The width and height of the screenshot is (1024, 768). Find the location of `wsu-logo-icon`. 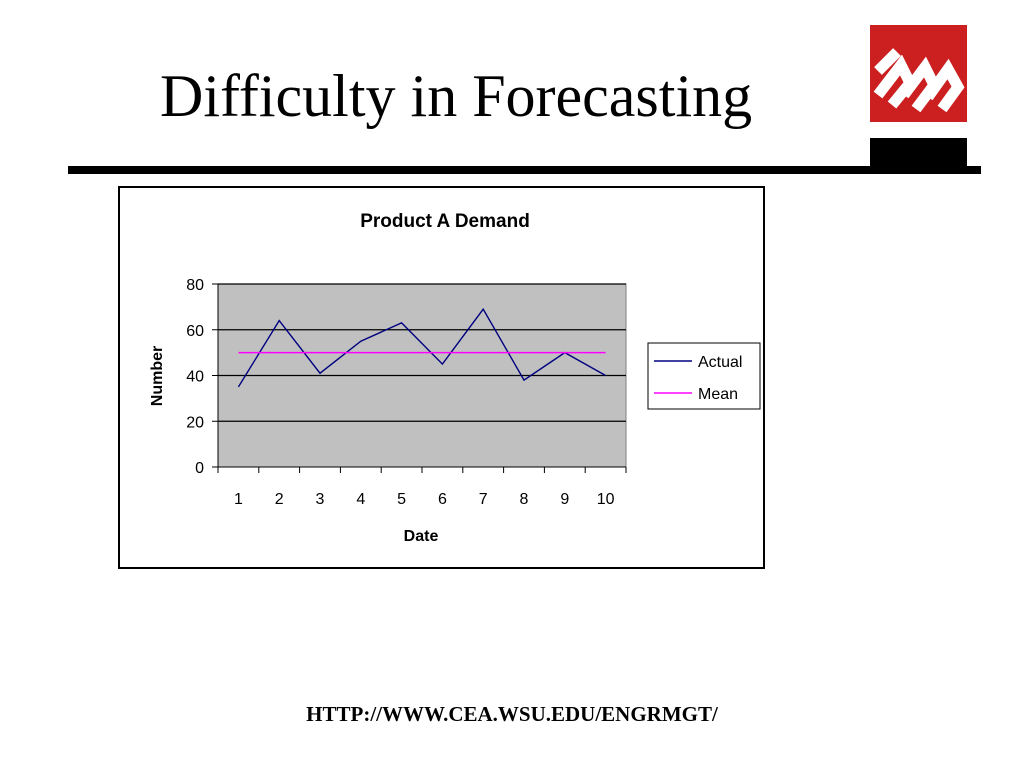

wsu-logo-icon is located at coordinates (918, 73).